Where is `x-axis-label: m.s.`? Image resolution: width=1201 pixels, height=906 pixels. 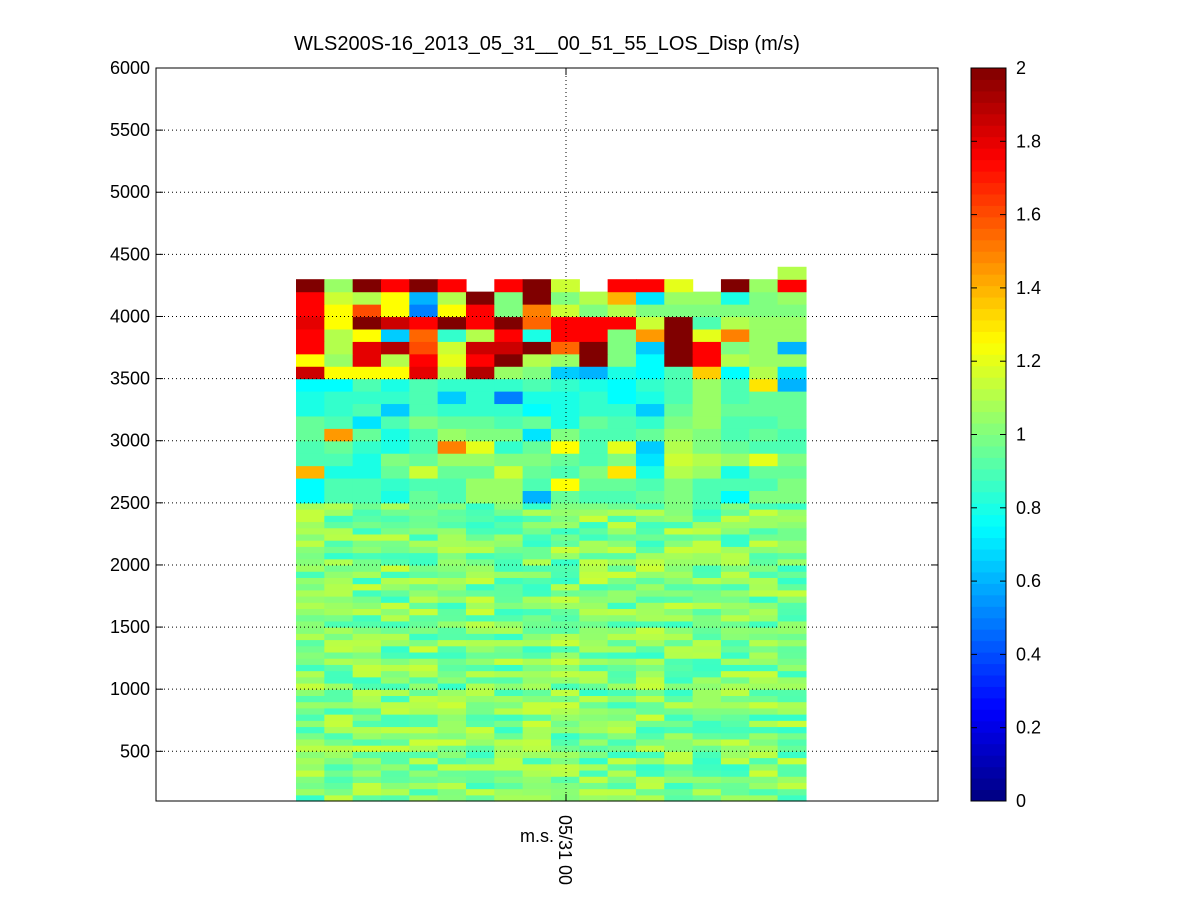 x-axis-label: m.s. is located at coordinates (537, 836).